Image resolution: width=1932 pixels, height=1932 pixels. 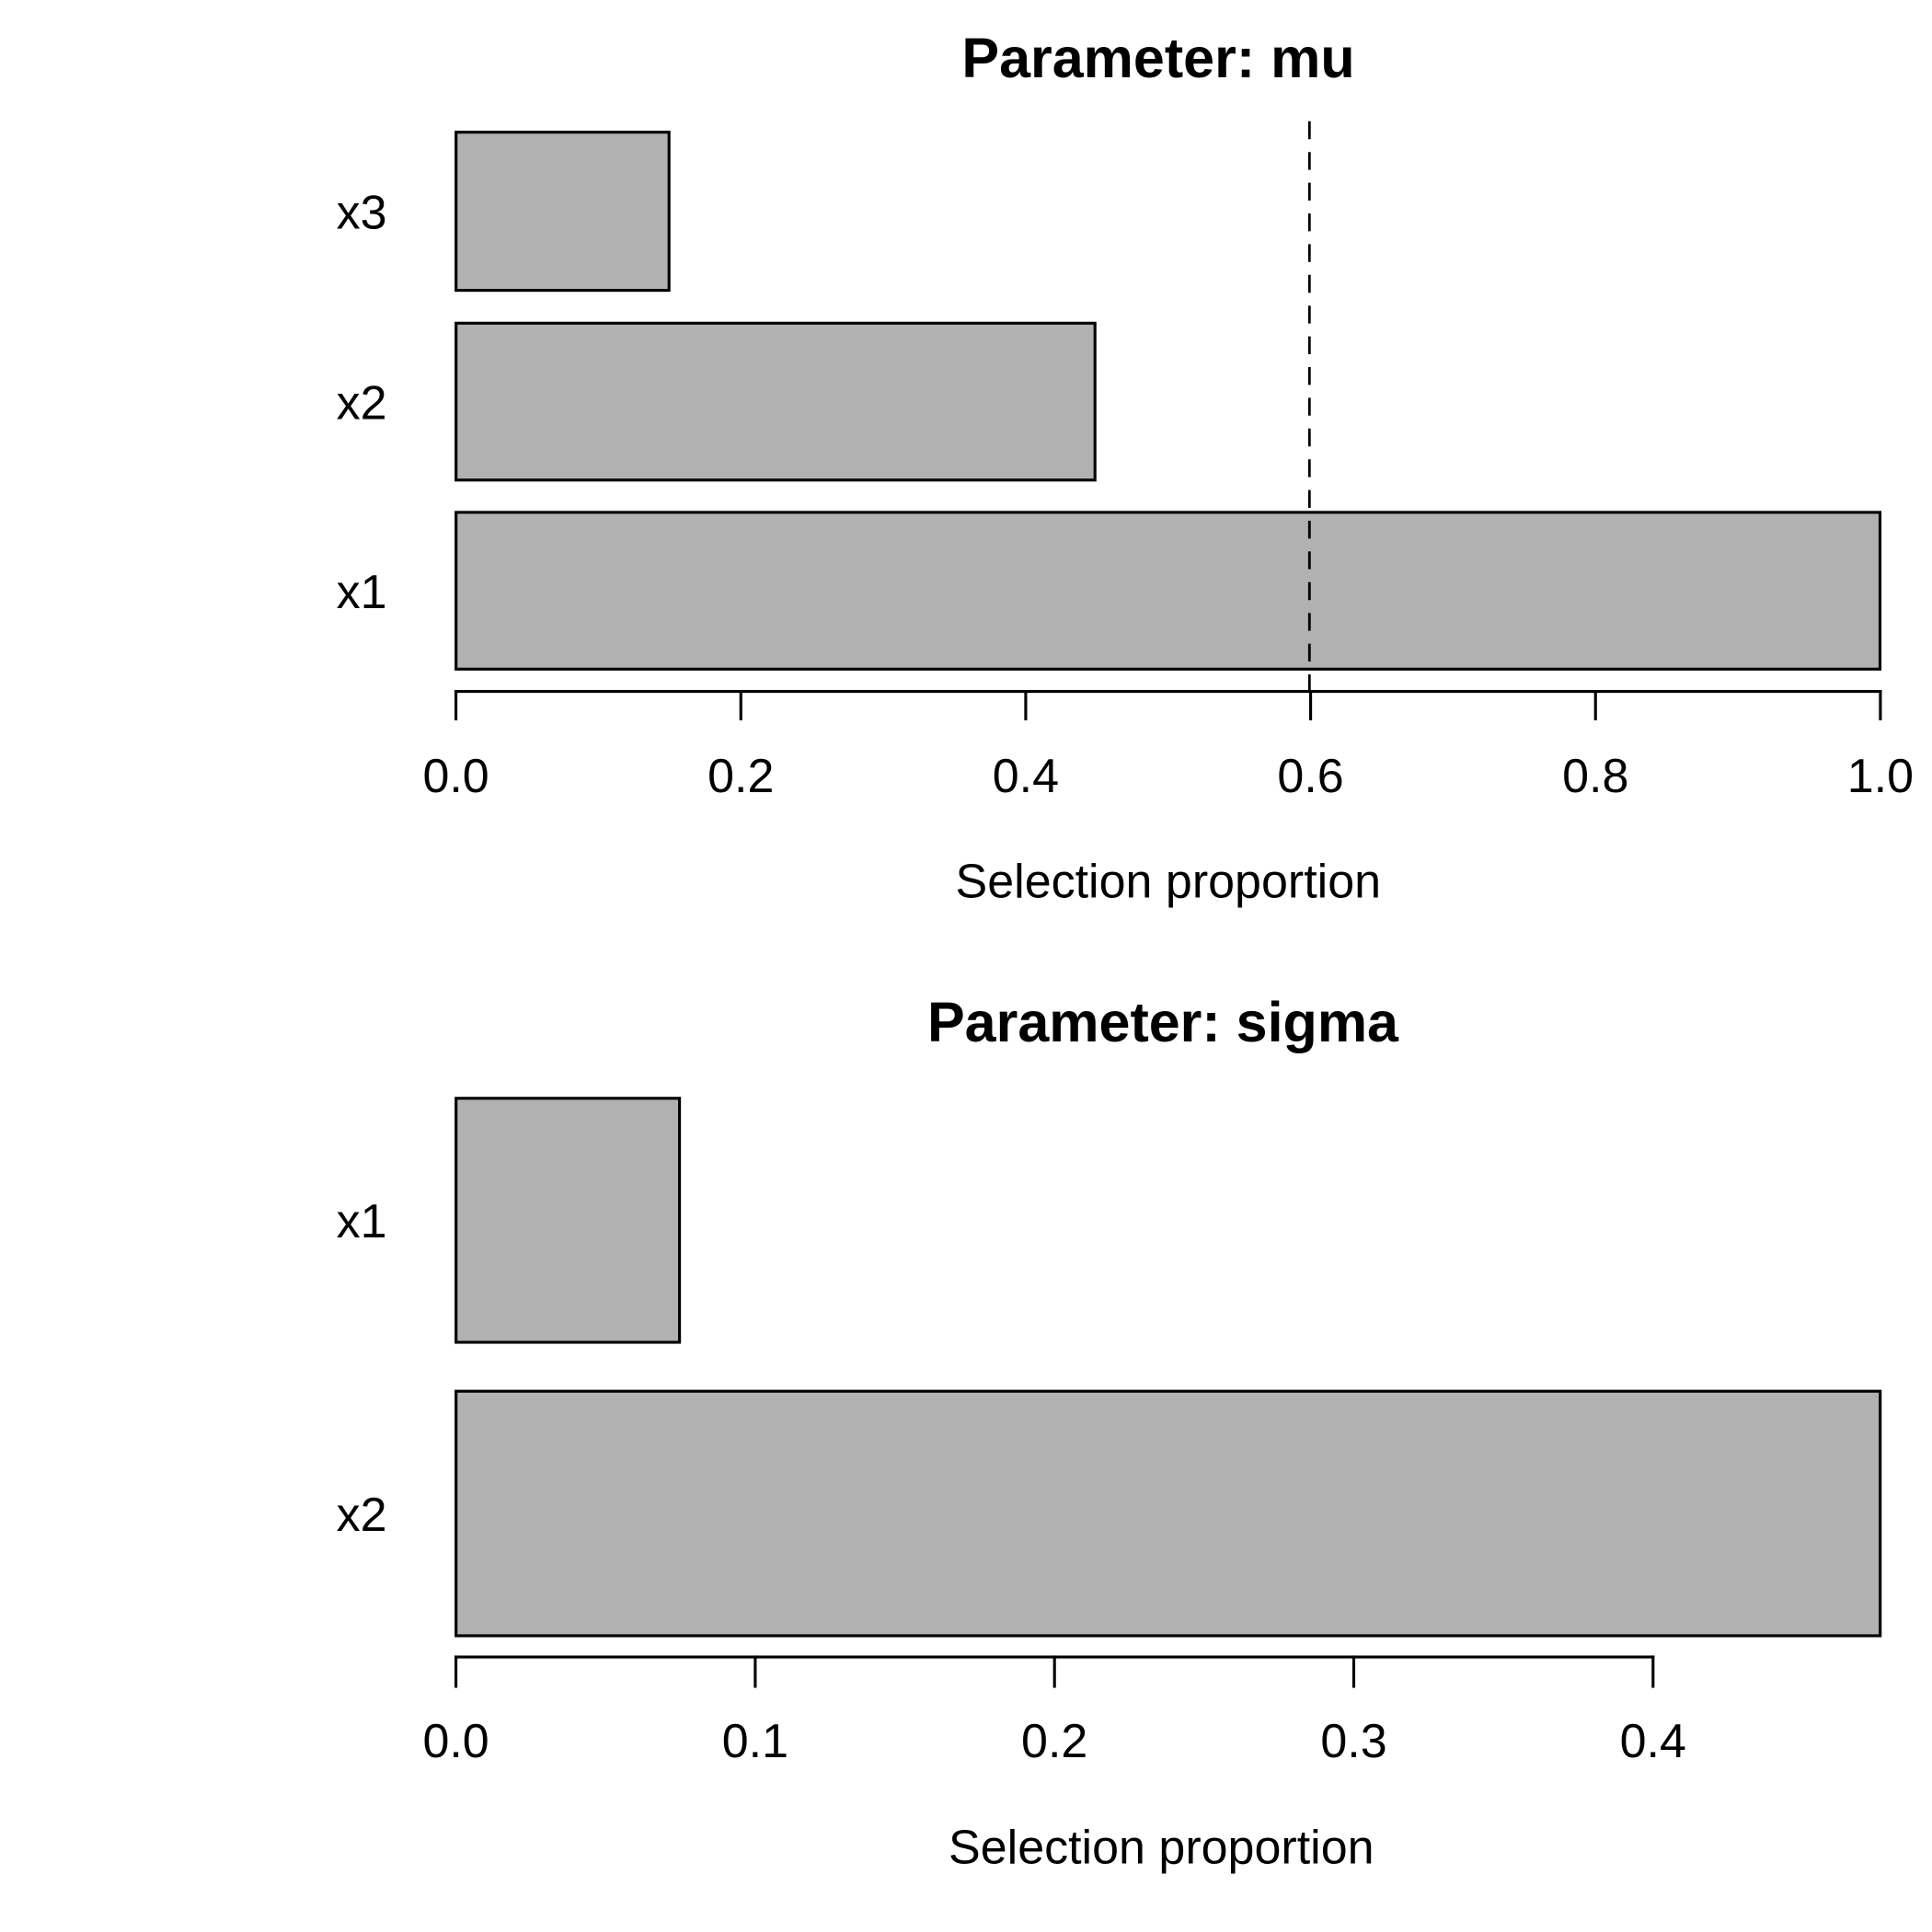 What do you see at coordinates (1595, 776) in the screenshot?
I see `svg-text: 0.8` at bounding box center [1595, 776].